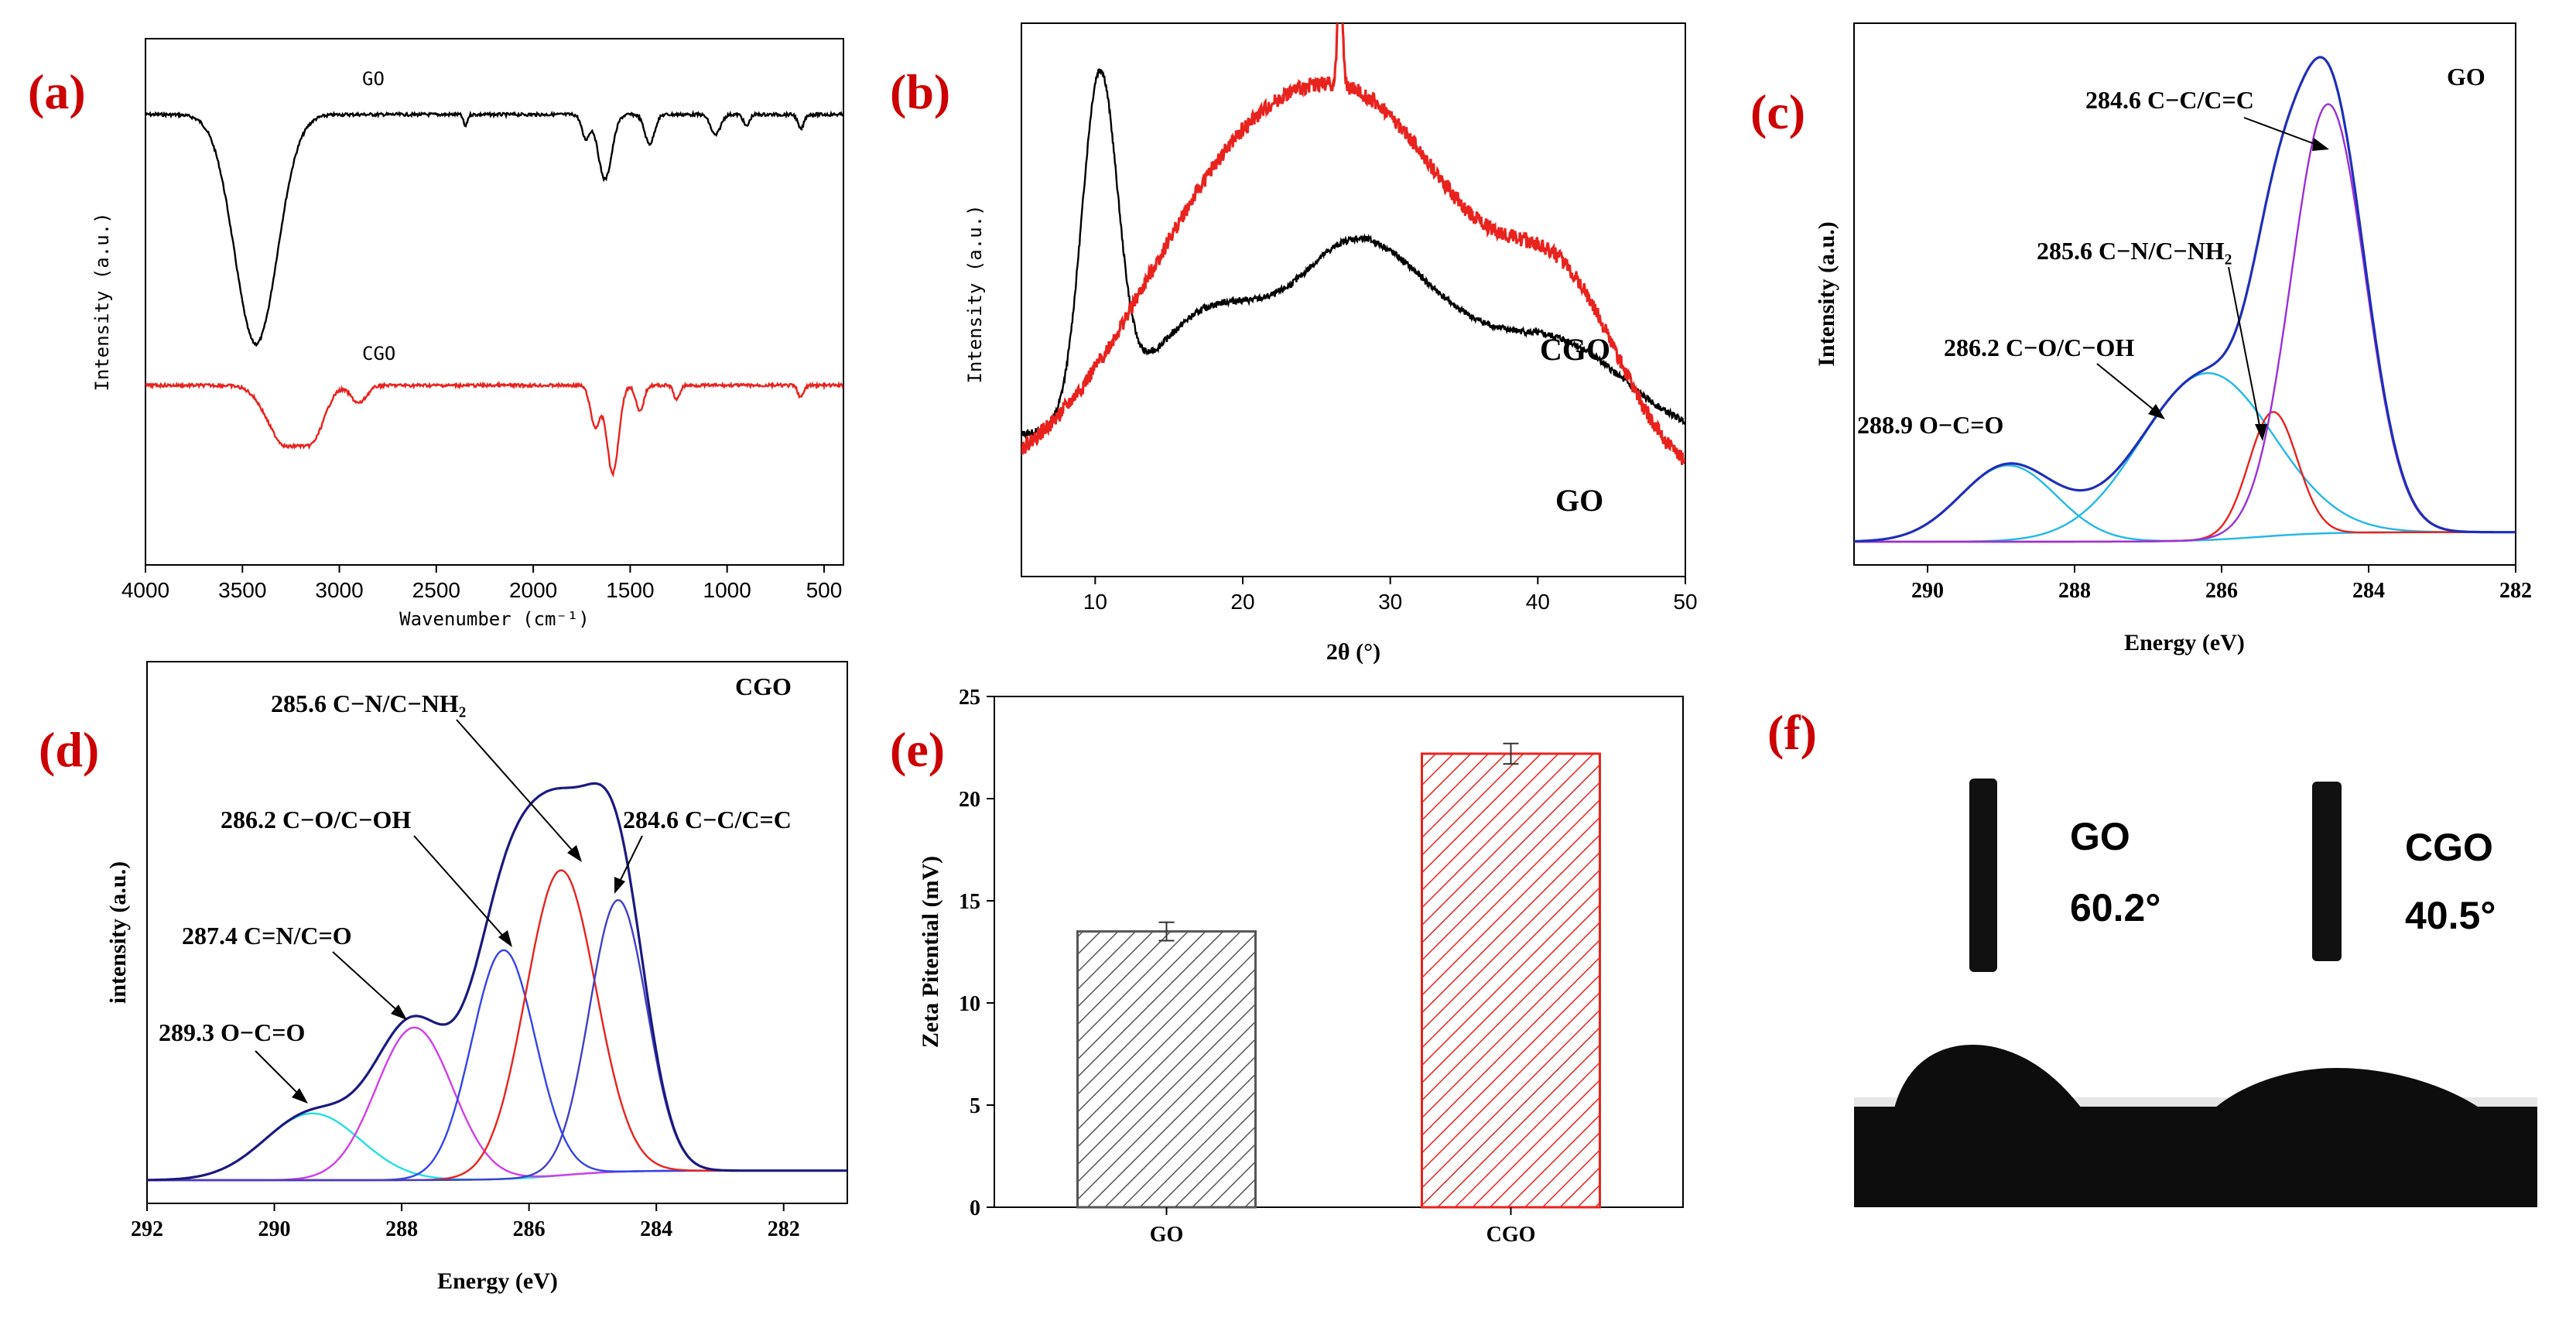 This screenshot has width=2576, height=1321. What do you see at coordinates (57, 91) in the screenshot?
I see `panel-a-label: (a)` at bounding box center [57, 91].